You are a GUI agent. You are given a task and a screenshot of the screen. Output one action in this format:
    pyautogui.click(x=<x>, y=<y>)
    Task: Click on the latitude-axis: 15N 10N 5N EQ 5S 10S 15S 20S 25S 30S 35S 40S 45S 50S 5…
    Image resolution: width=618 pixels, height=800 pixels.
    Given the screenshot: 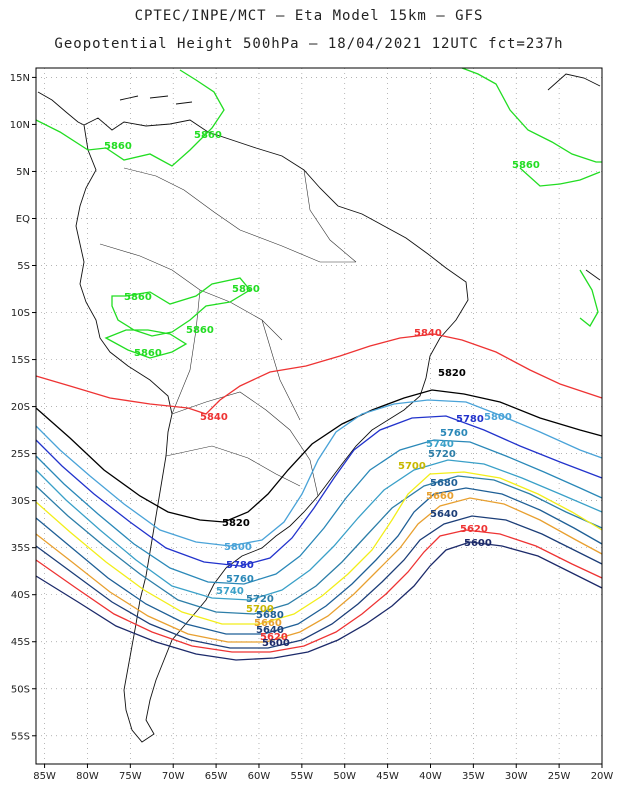 What is the action you would take?
    pyautogui.click(x=23, y=407)
    